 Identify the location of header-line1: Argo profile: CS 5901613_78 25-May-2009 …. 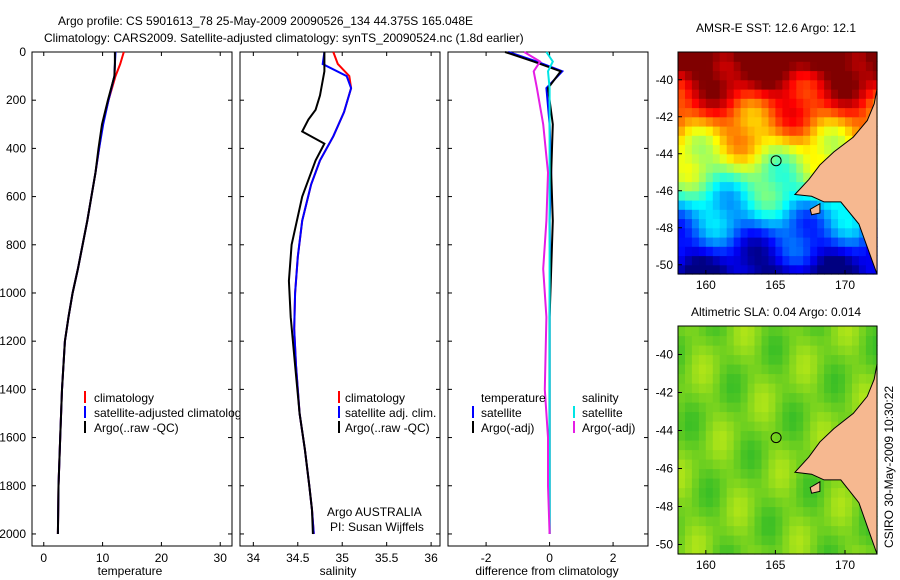
(265, 21).